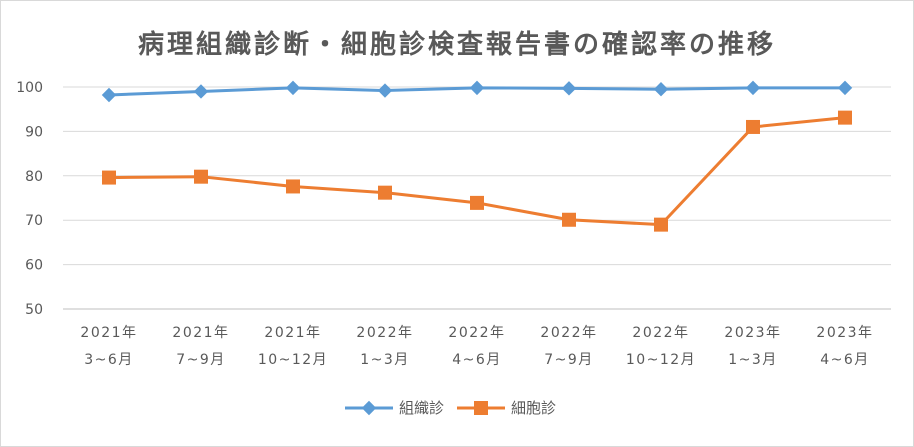 The height and width of the screenshot is (447, 914). Describe the element at coordinates (533, 408) in the screenshot. I see `legend-label: 細胞診` at that location.